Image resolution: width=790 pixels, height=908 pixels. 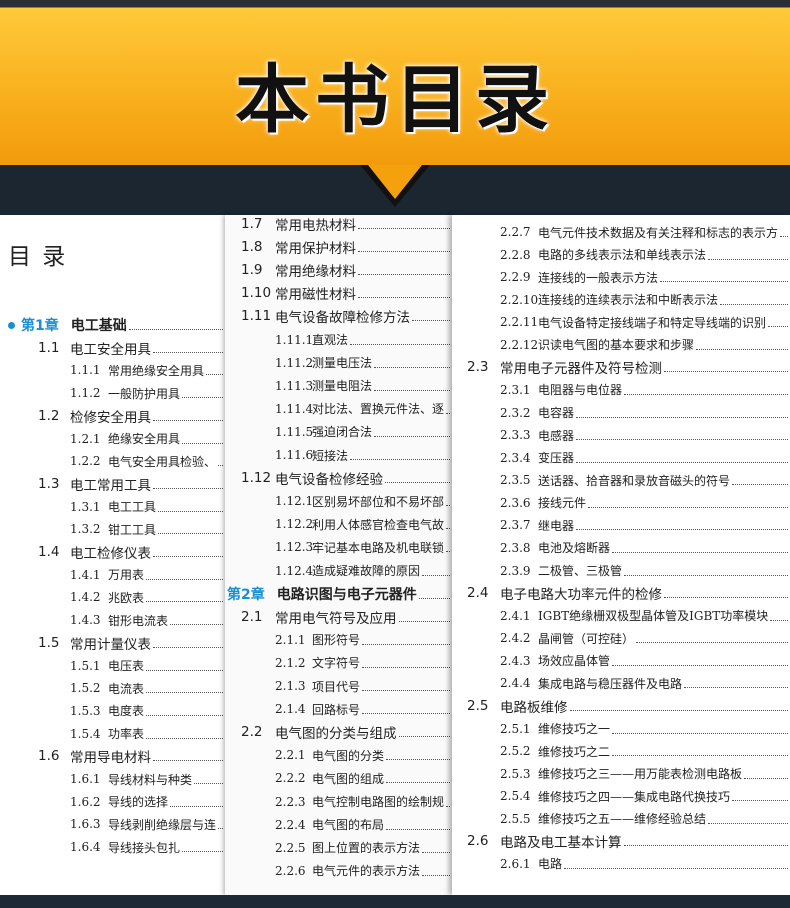 I want to click on toc-entry: 2.2.6 电气元件的表示方法, so click(x=363, y=871).